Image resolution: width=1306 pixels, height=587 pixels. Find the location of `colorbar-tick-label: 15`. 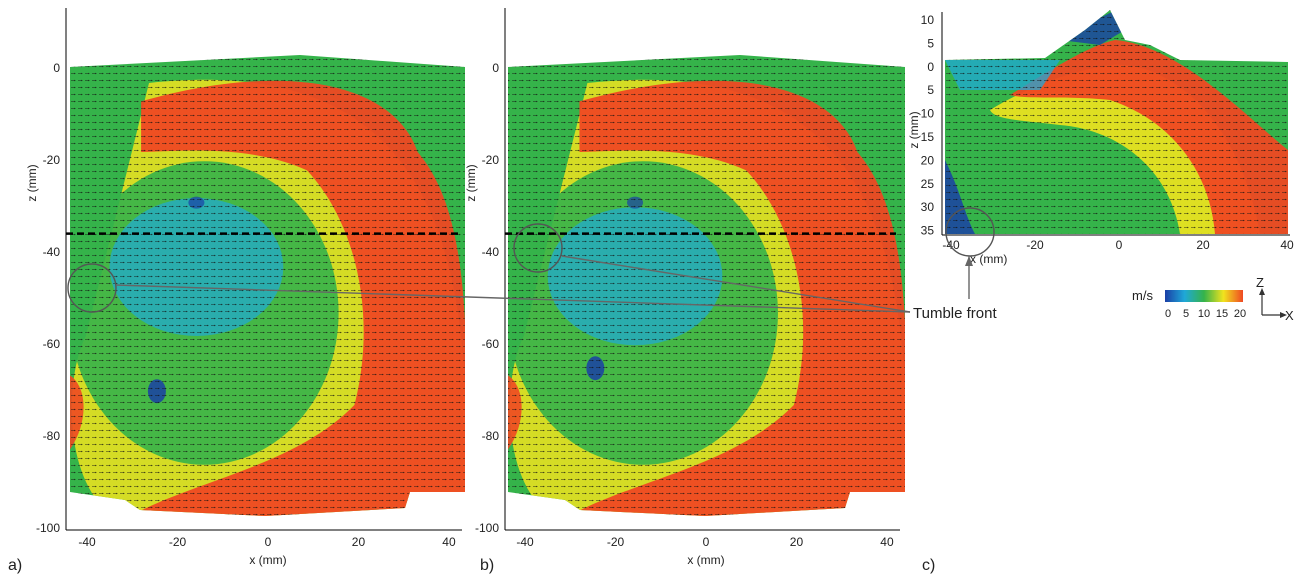

colorbar-tick-label: 15 is located at coordinates (1222, 314).